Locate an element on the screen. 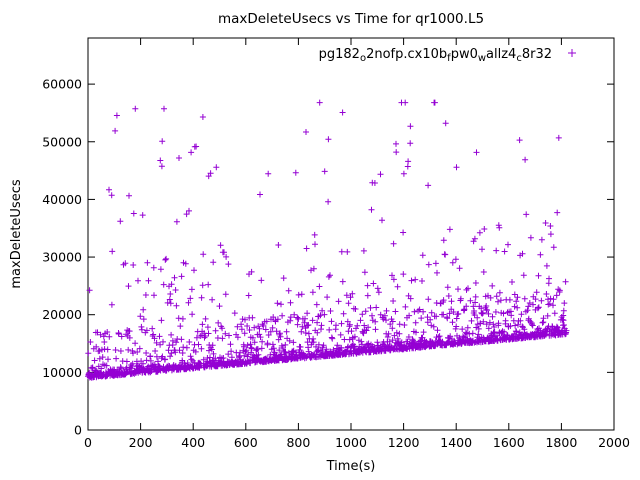  y-axis-label: maxDeleteUsecs is located at coordinates (16, 233).